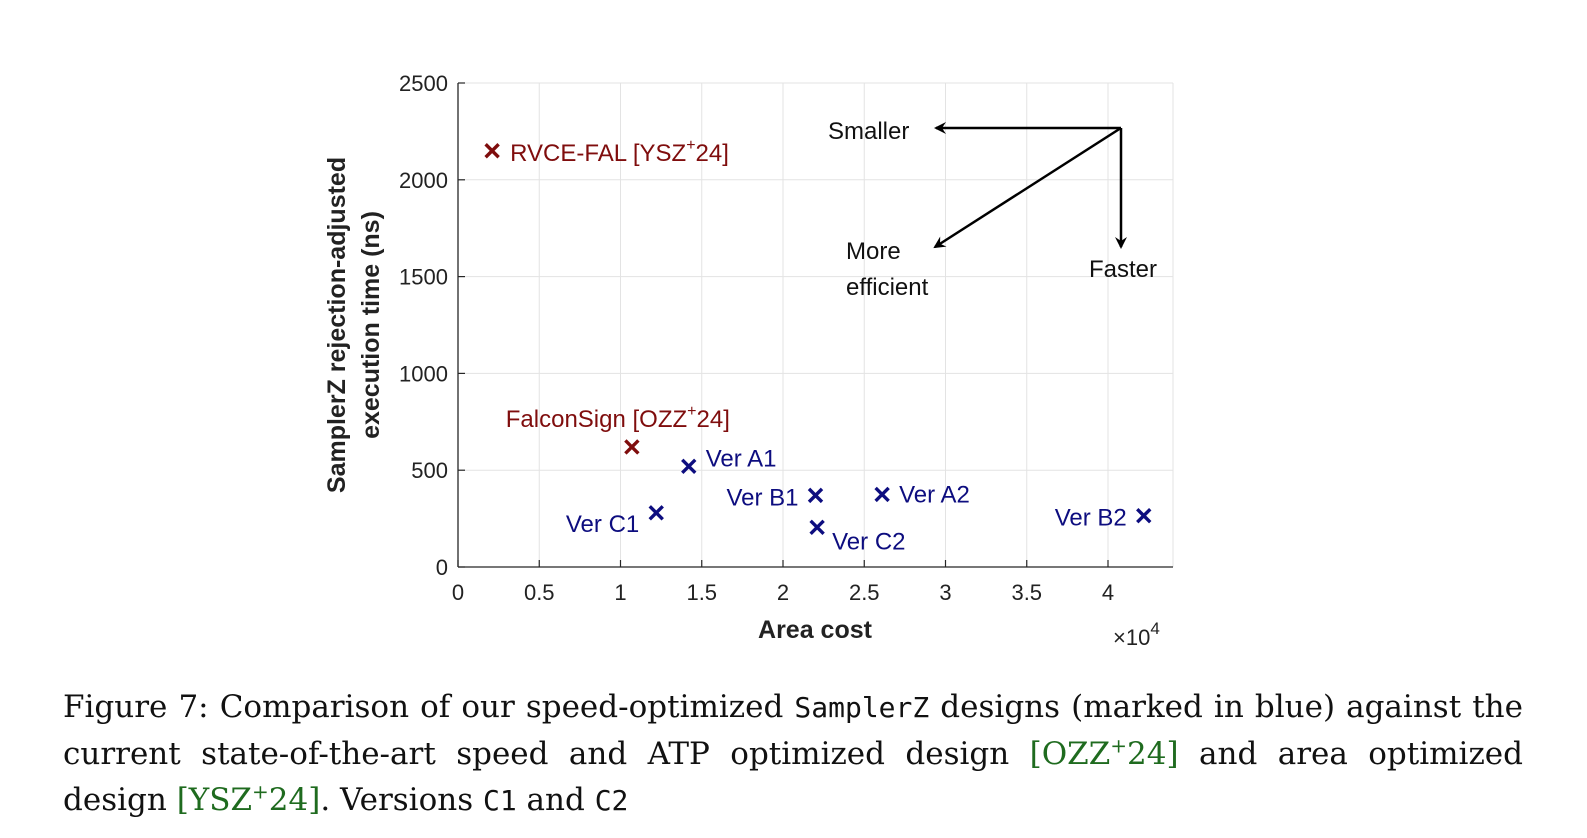 Image resolution: width=1587 pixels, height=838 pixels. What do you see at coordinates (1026, 592) in the screenshot?
I see `x-tick-label: 3.5` at bounding box center [1026, 592].